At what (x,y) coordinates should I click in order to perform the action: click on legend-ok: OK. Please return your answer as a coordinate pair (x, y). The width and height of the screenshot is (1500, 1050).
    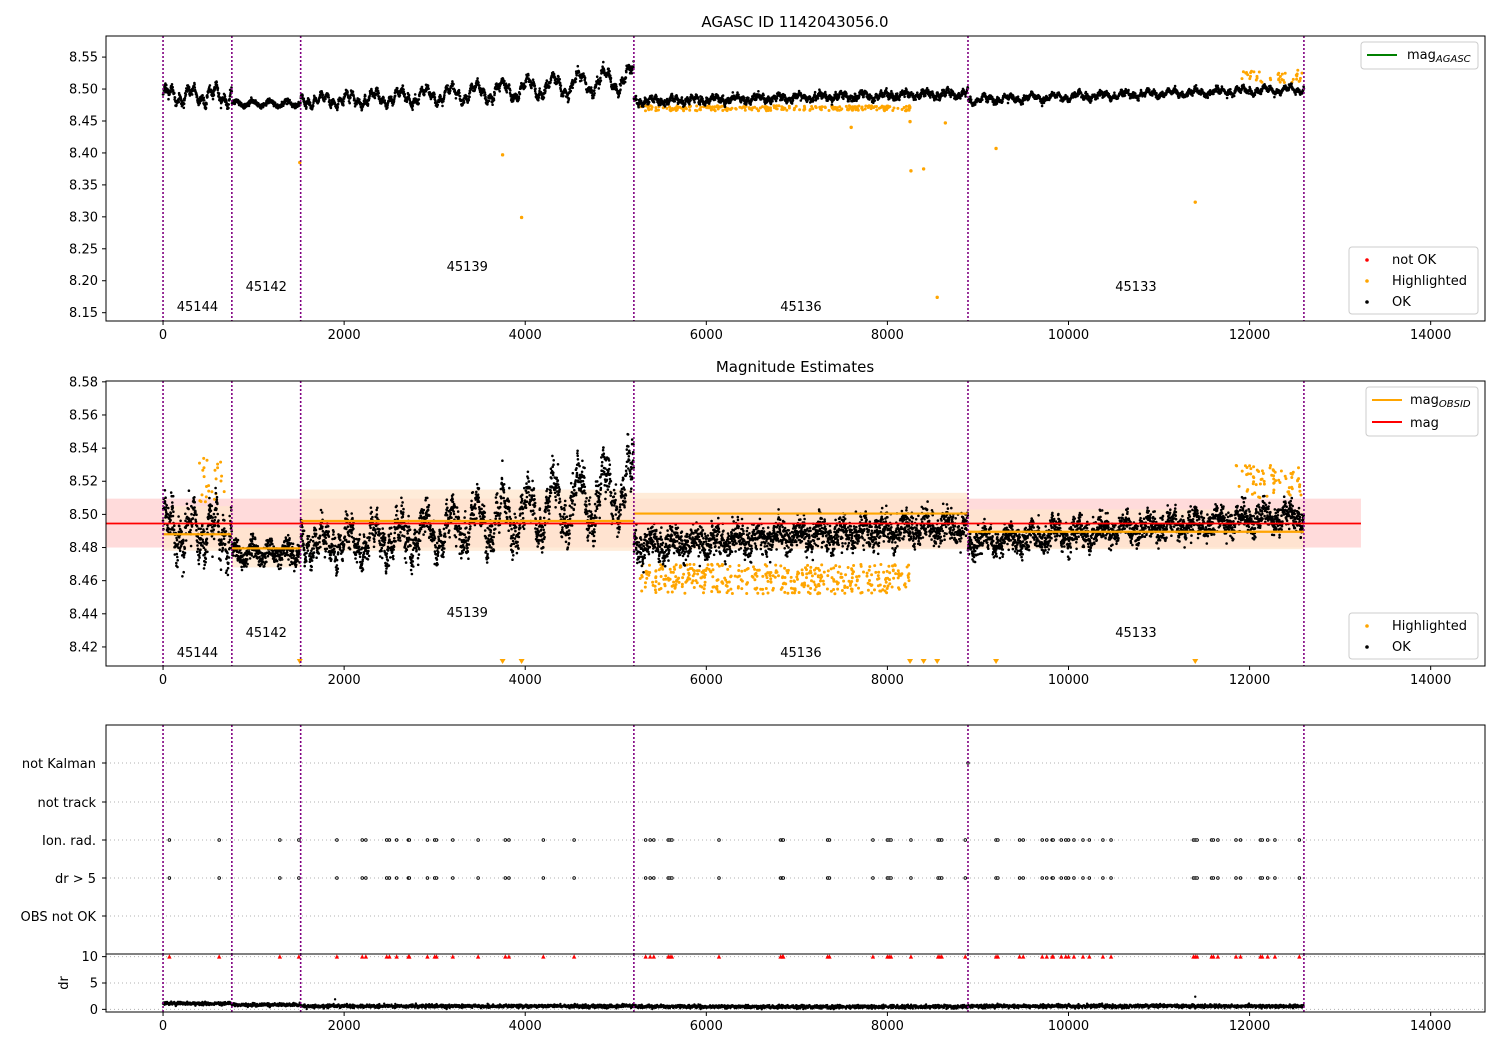
    Looking at the image, I should click on (1401, 647).